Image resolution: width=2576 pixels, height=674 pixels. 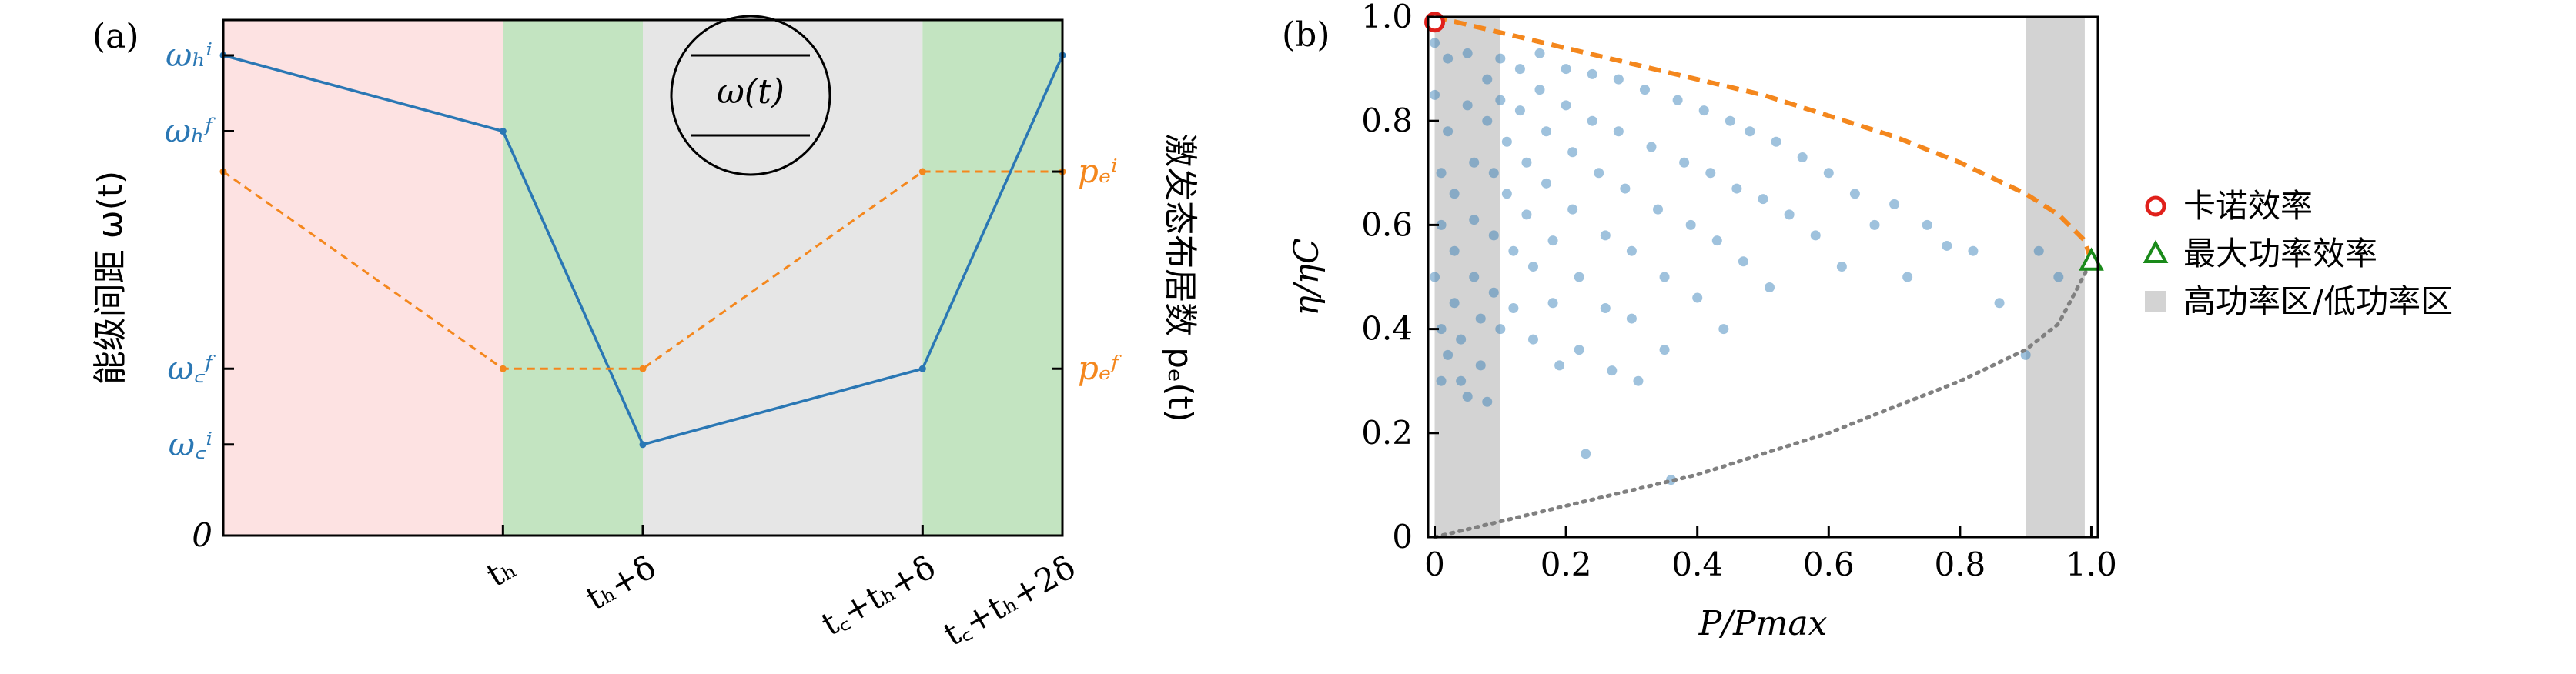 I want to click on a-panel-label: (a), so click(x=116, y=36).